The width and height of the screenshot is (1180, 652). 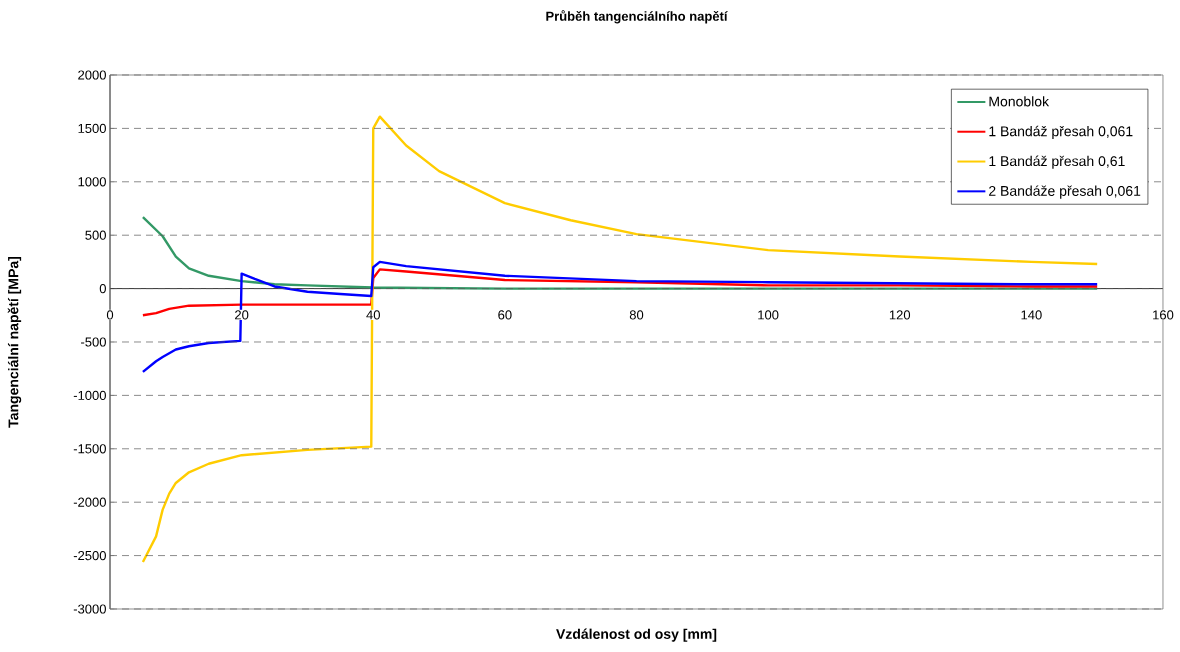 What do you see at coordinates (92, 75) in the screenshot?
I see `y-tick-label: 2000` at bounding box center [92, 75].